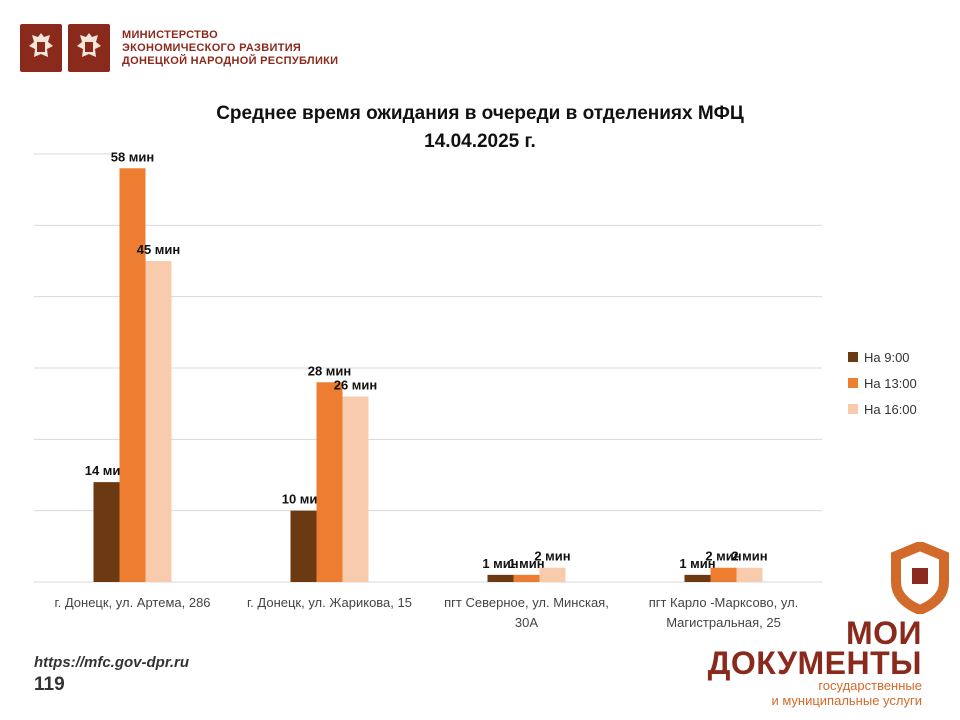  I want to click on chart-title-date: 14.04.2025 г., so click(480, 141).